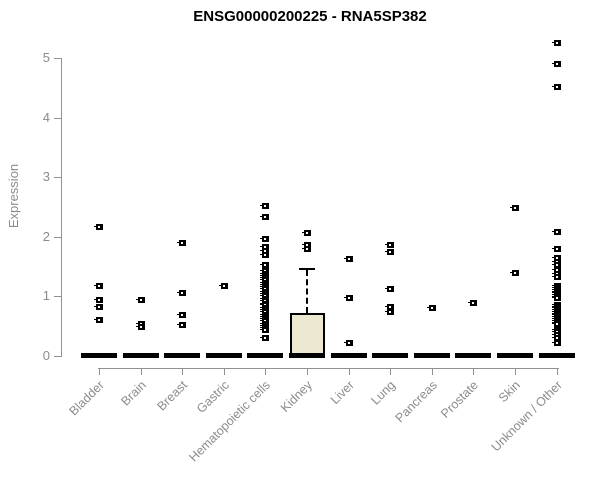  What do you see at coordinates (310, 16) in the screenshot?
I see `chart-title: ENSG00000200225 - RNA5SP382` at bounding box center [310, 16].